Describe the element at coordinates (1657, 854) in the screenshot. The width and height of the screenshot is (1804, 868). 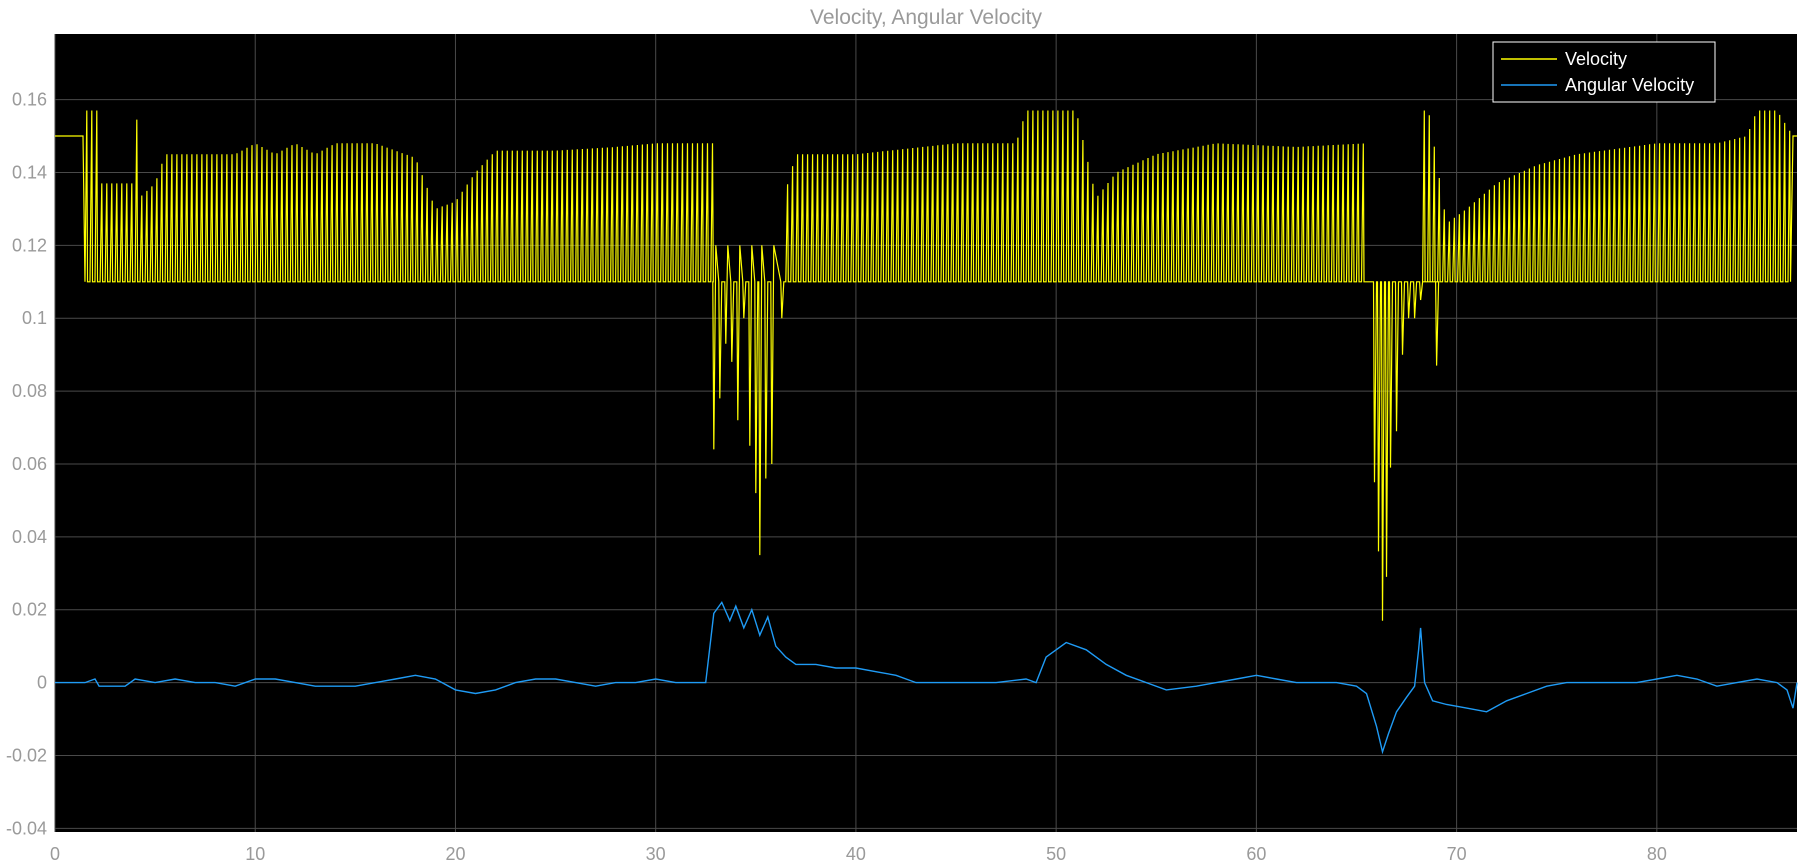
I see `x-tick-label: 80` at that location.